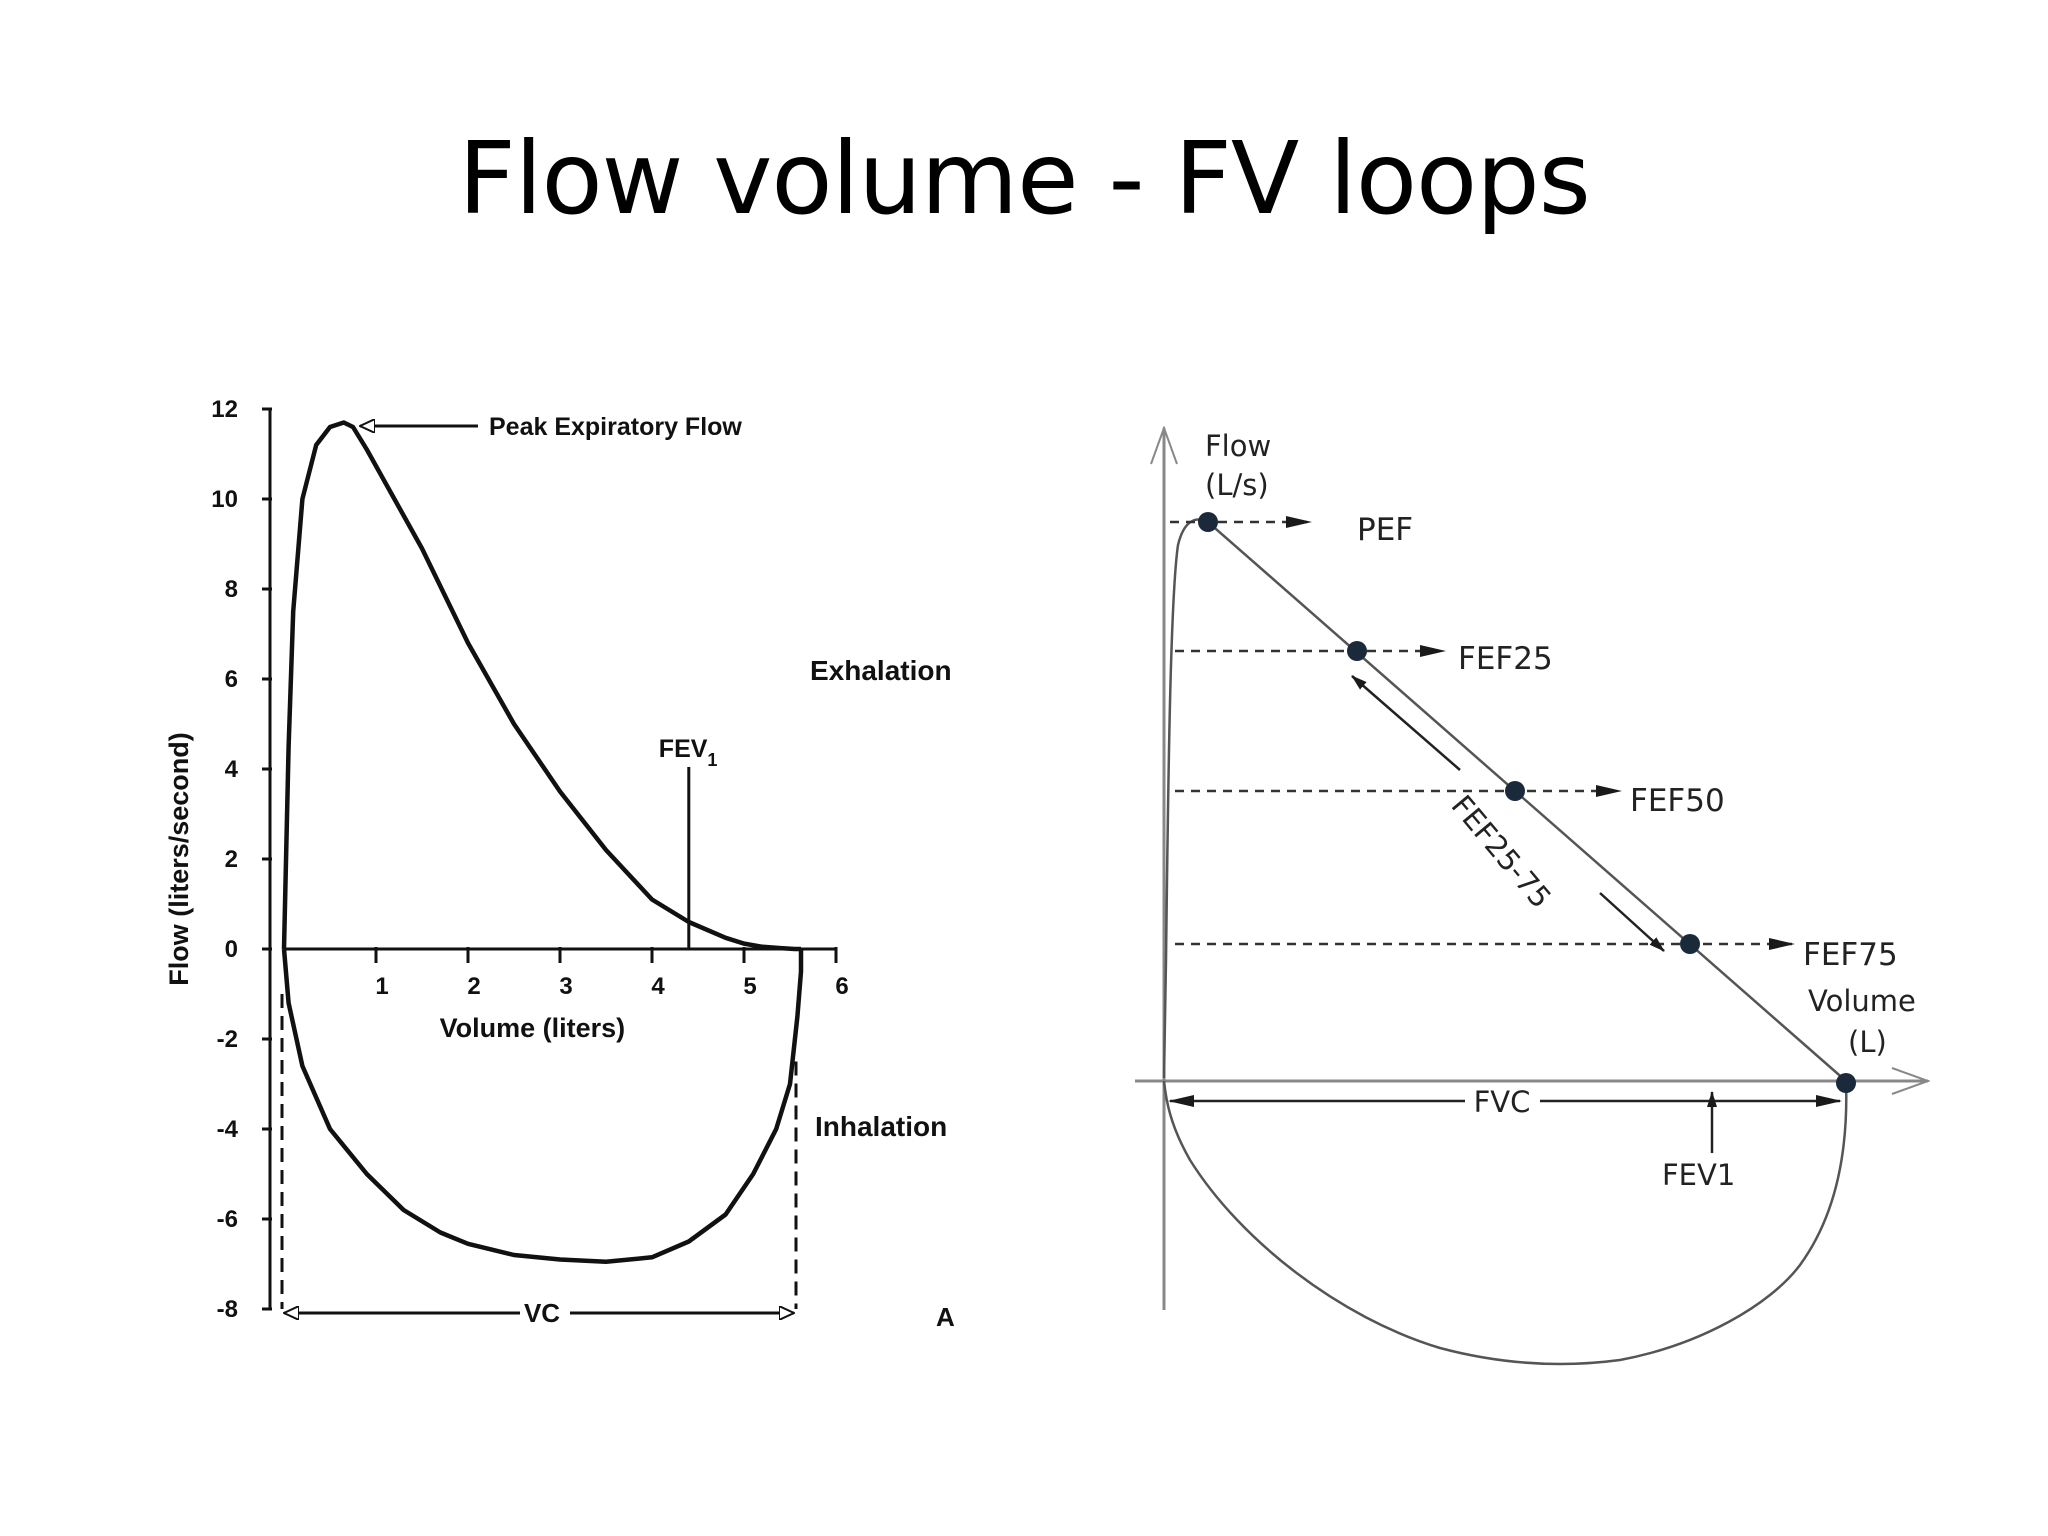 The width and height of the screenshot is (2048, 1536). What do you see at coordinates (881, 670) in the screenshot?
I see `exhalation-label: Exhalation` at bounding box center [881, 670].